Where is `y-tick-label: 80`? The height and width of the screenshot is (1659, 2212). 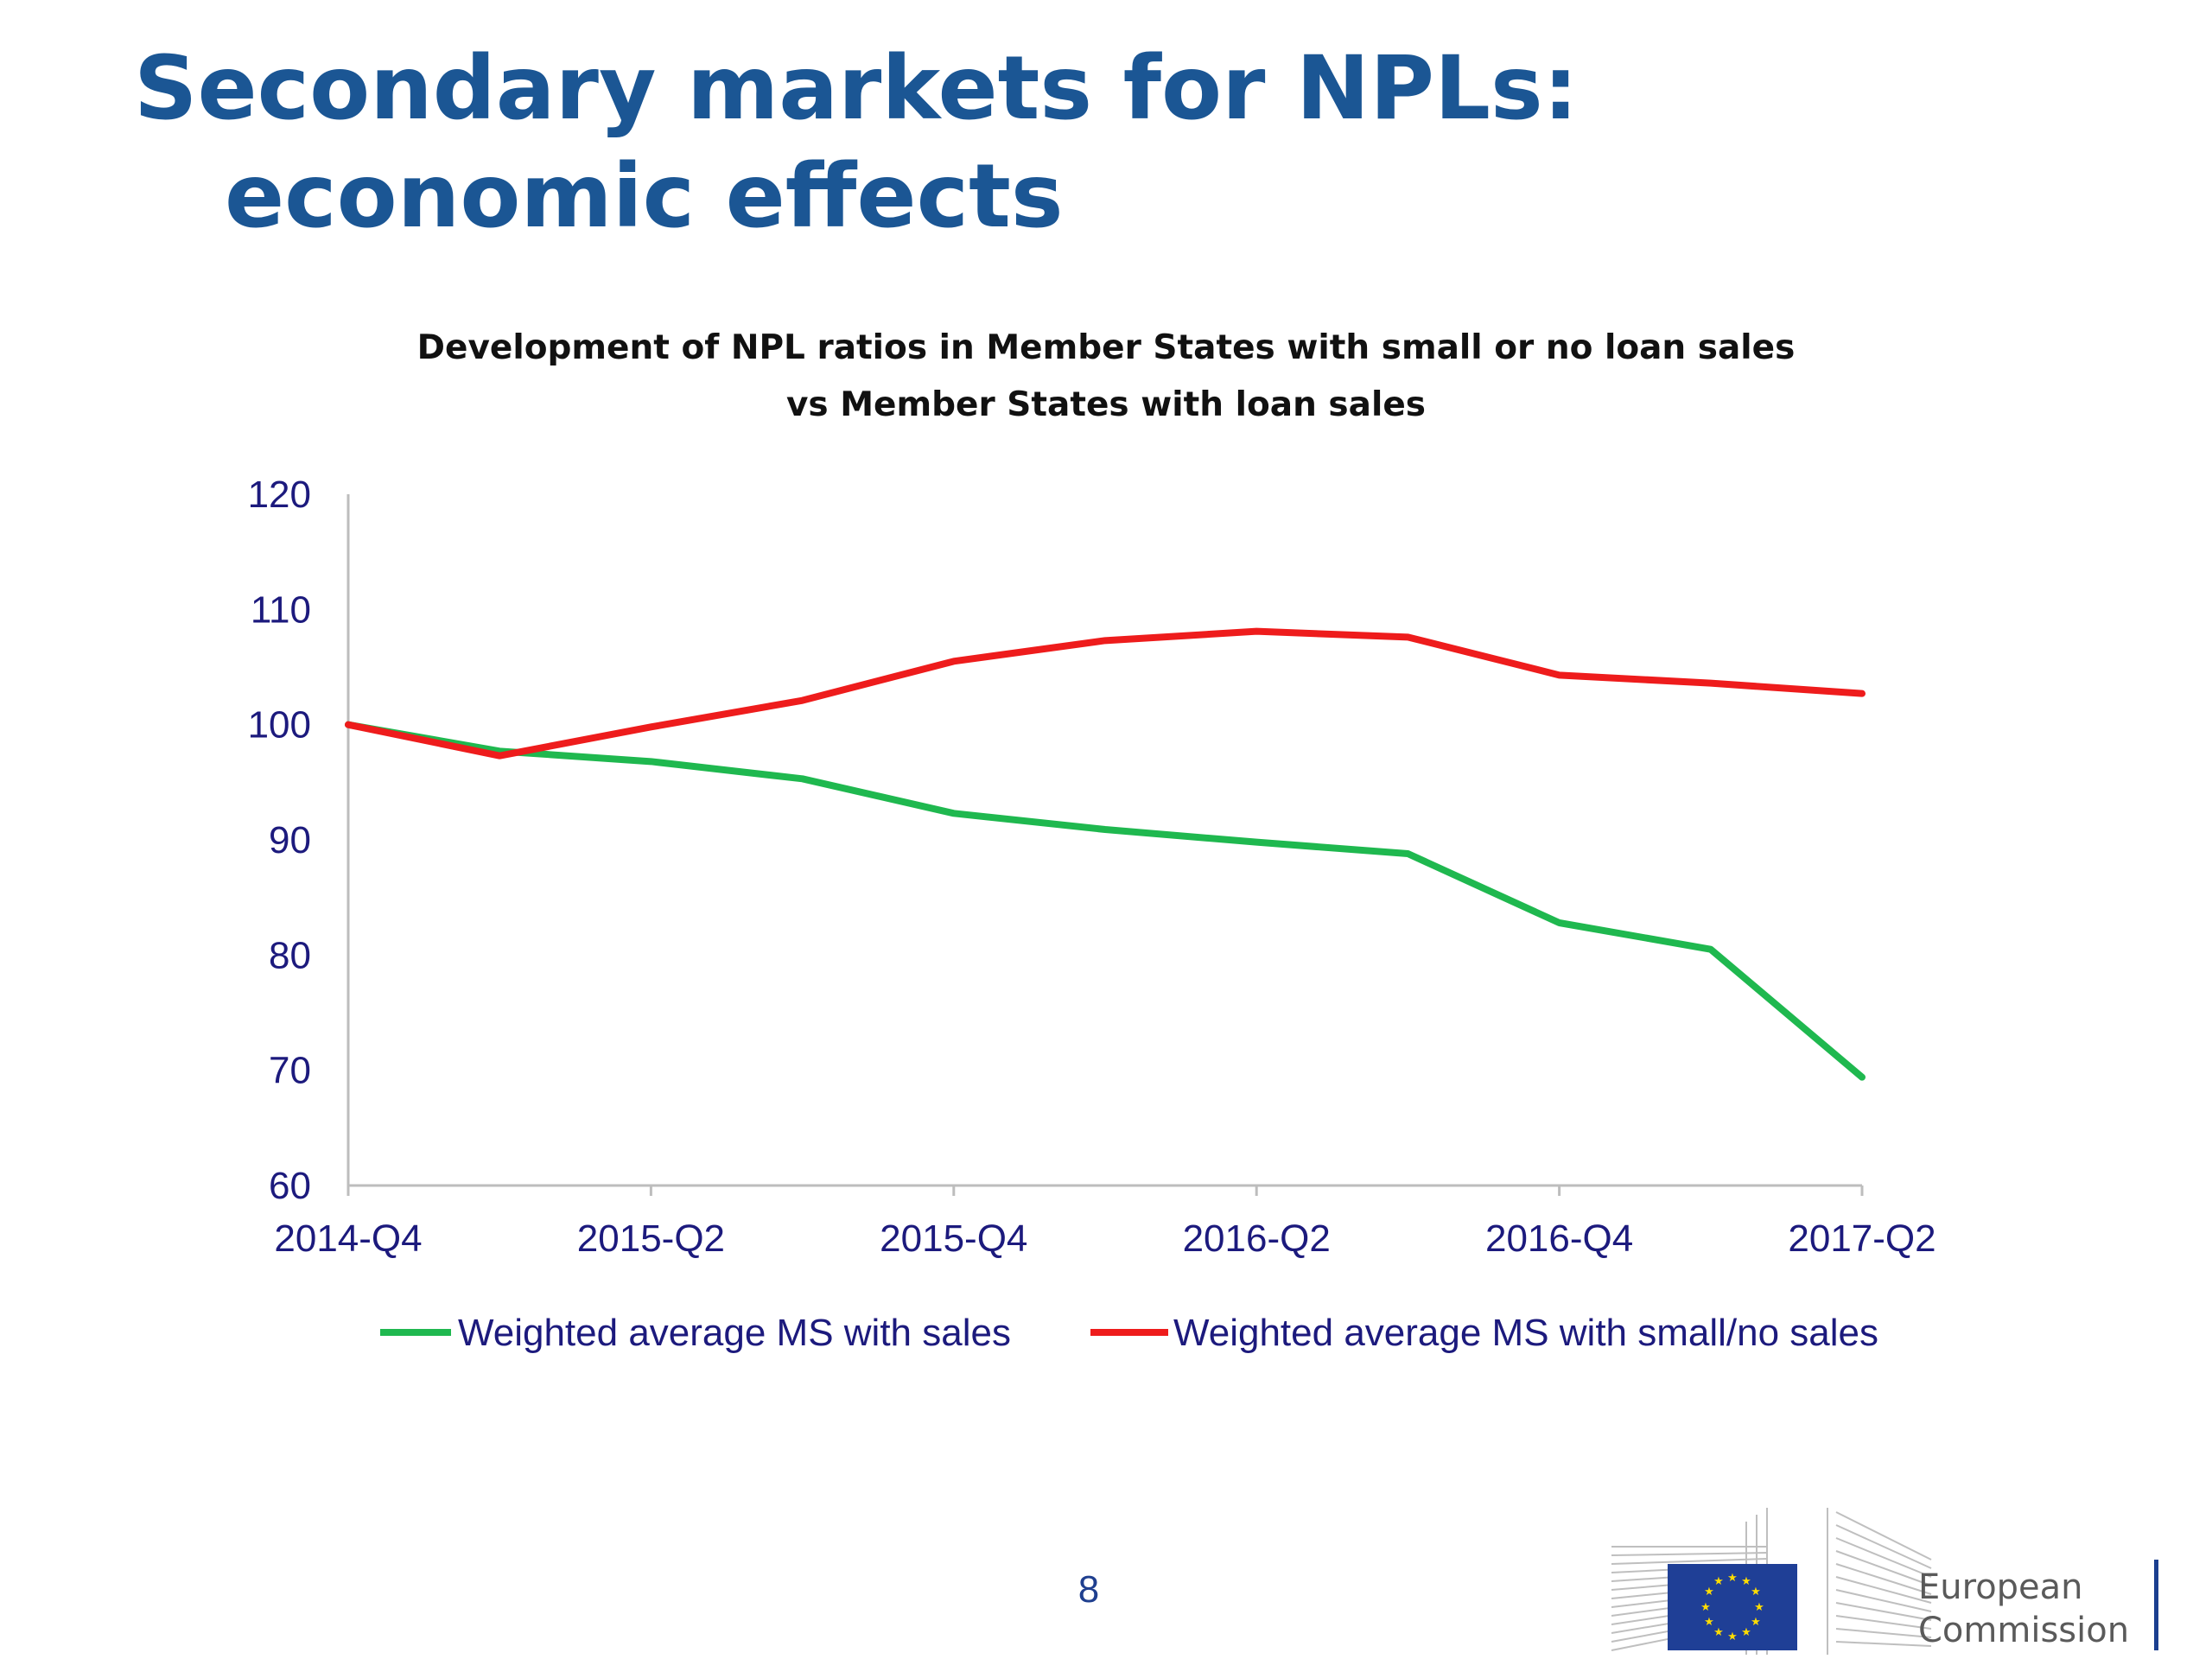 y-tick-label: 80 is located at coordinates (290, 955).